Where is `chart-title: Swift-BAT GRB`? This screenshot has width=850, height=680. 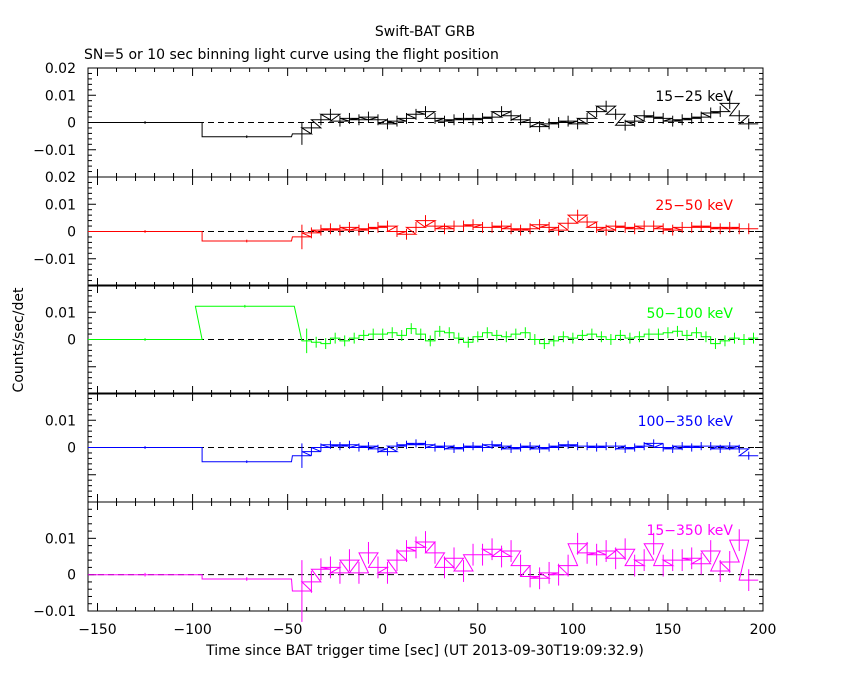
chart-title: Swift-BAT GRB is located at coordinates (425, 32).